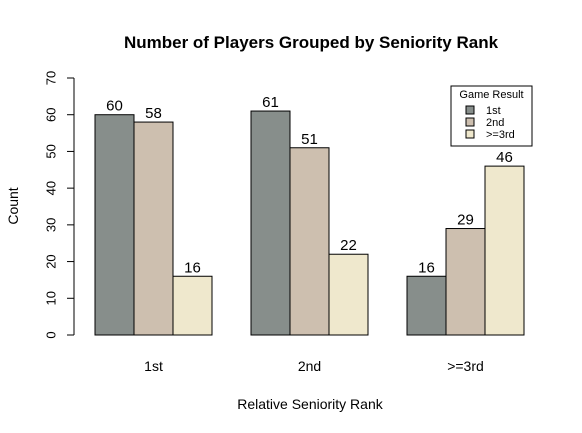 Image resolution: width=582 pixels, height=433 pixels. I want to click on y-tick-label: 10, so click(50, 298).